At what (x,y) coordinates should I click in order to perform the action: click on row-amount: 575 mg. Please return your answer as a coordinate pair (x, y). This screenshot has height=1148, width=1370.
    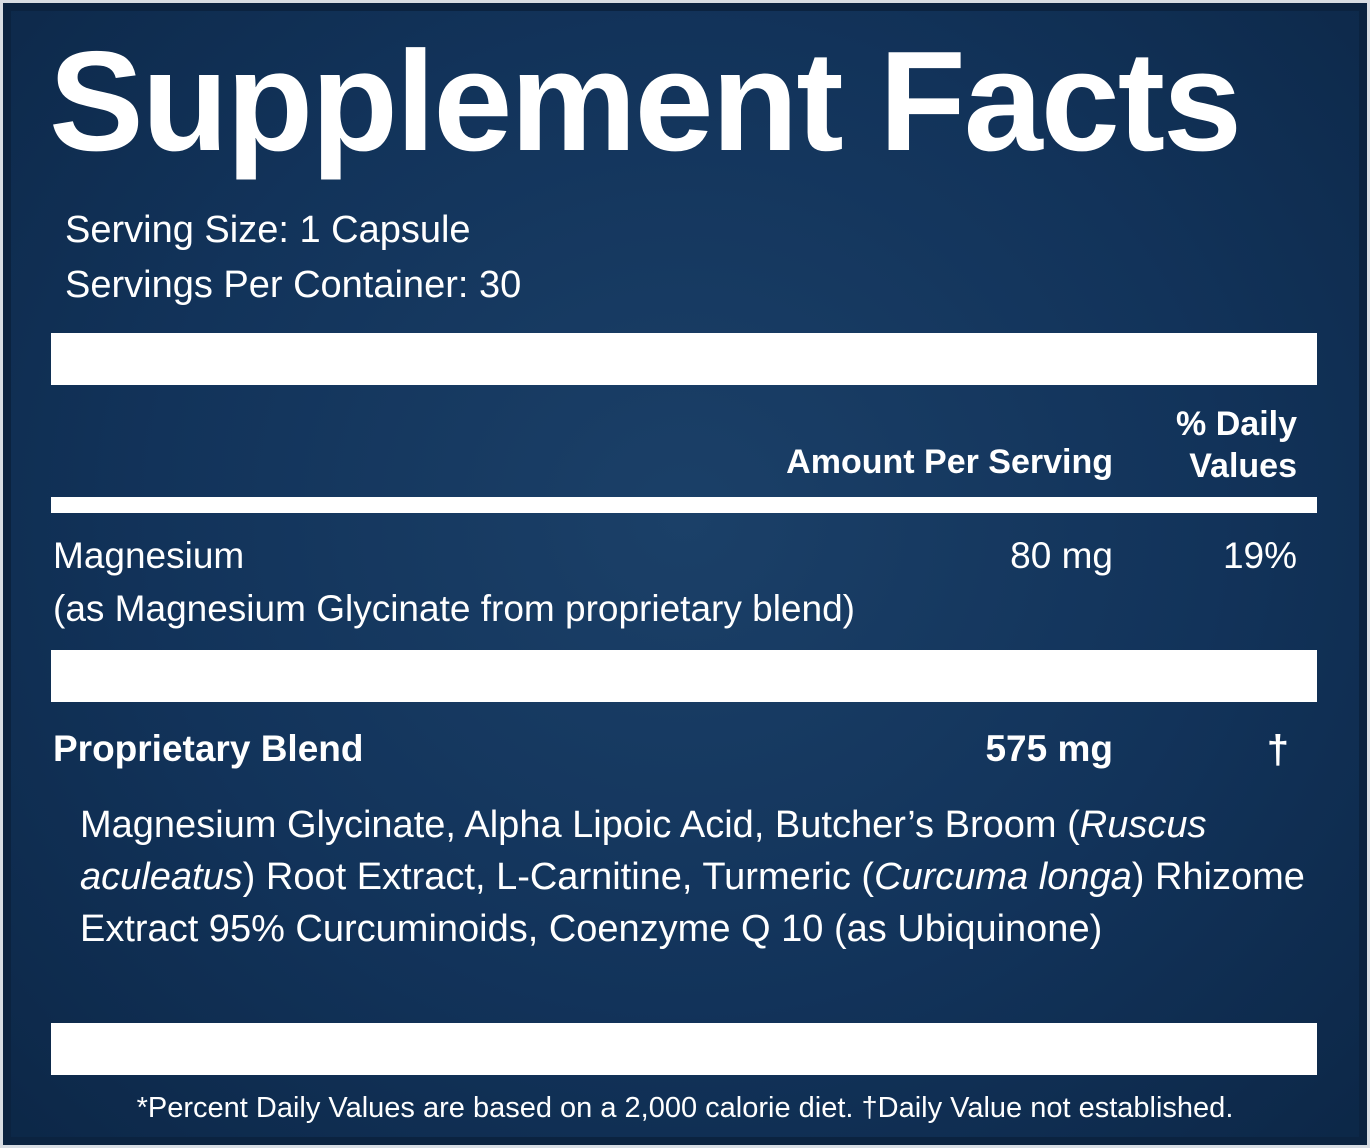
    Looking at the image, I should click on (1049, 748).